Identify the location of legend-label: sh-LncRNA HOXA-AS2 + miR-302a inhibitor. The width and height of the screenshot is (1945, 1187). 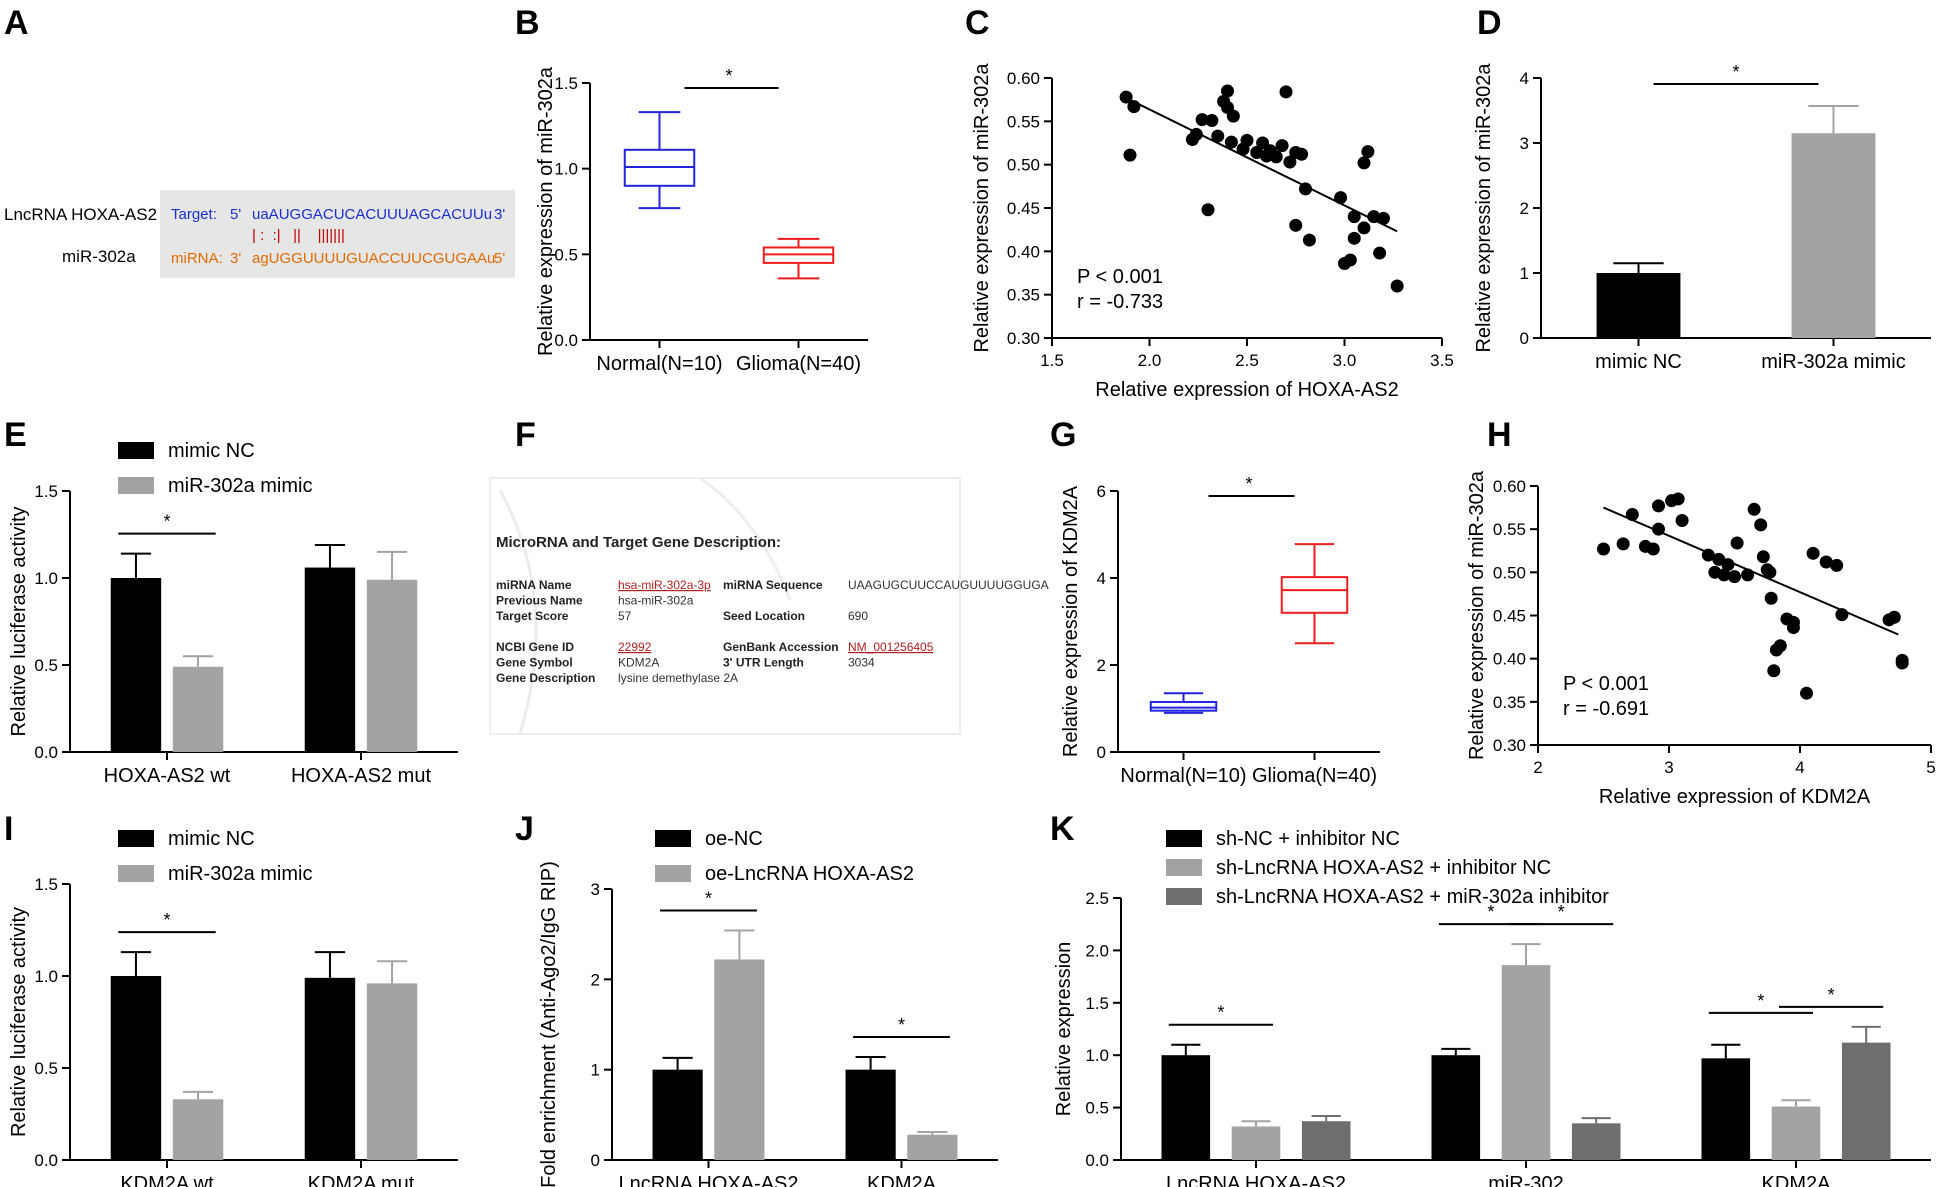
(1412, 897).